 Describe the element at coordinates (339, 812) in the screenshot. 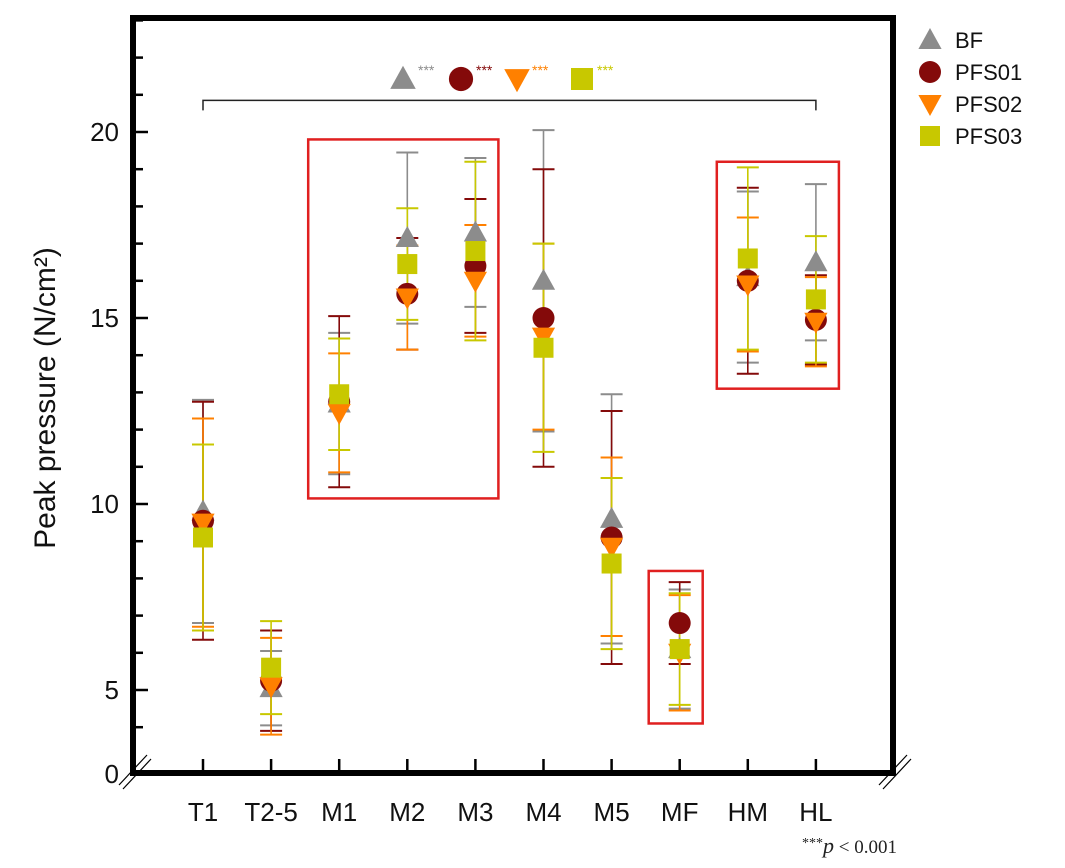

I see `x-tick-label: M1` at that location.